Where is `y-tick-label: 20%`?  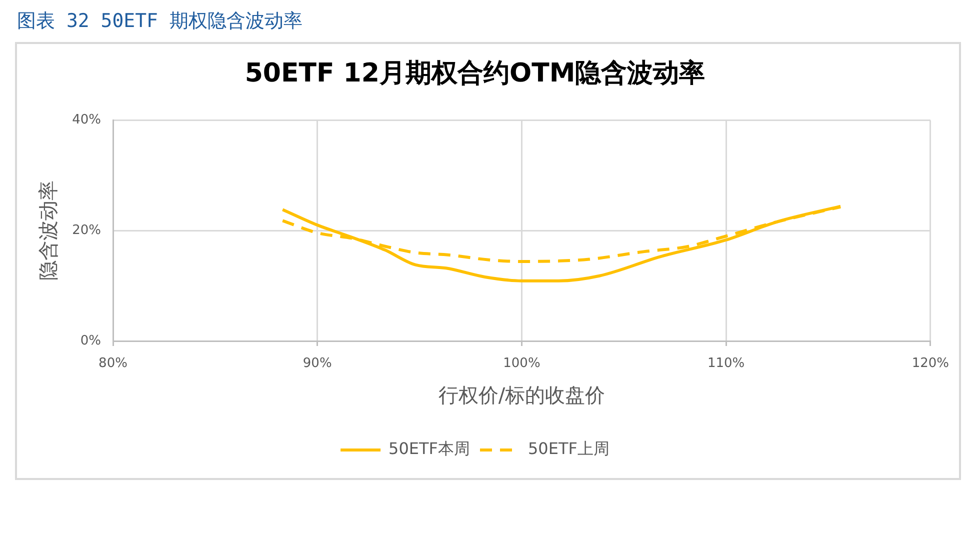 y-tick-label: 20% is located at coordinates (86, 230).